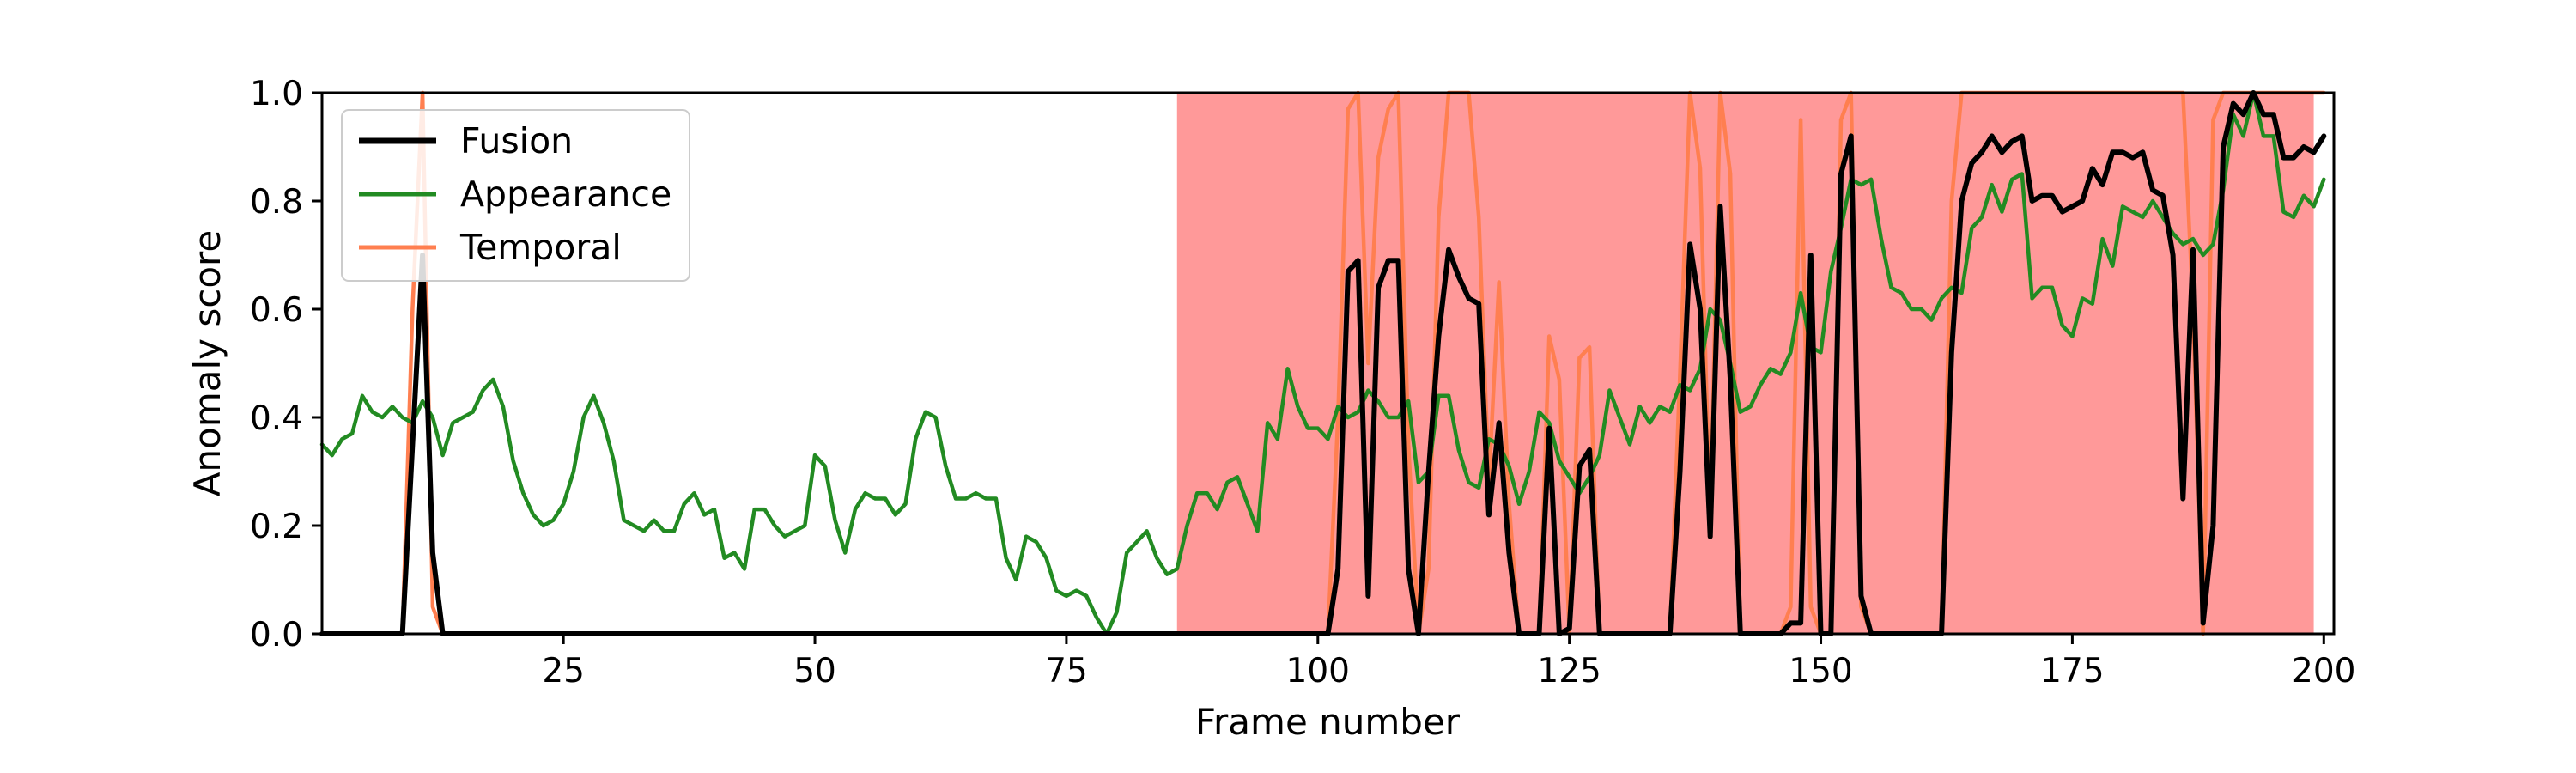  What do you see at coordinates (286, 364) in the screenshot?
I see `y-axis-ticks: 0.0 0.2 0.4 0.6 0.8 1.0` at bounding box center [286, 364].